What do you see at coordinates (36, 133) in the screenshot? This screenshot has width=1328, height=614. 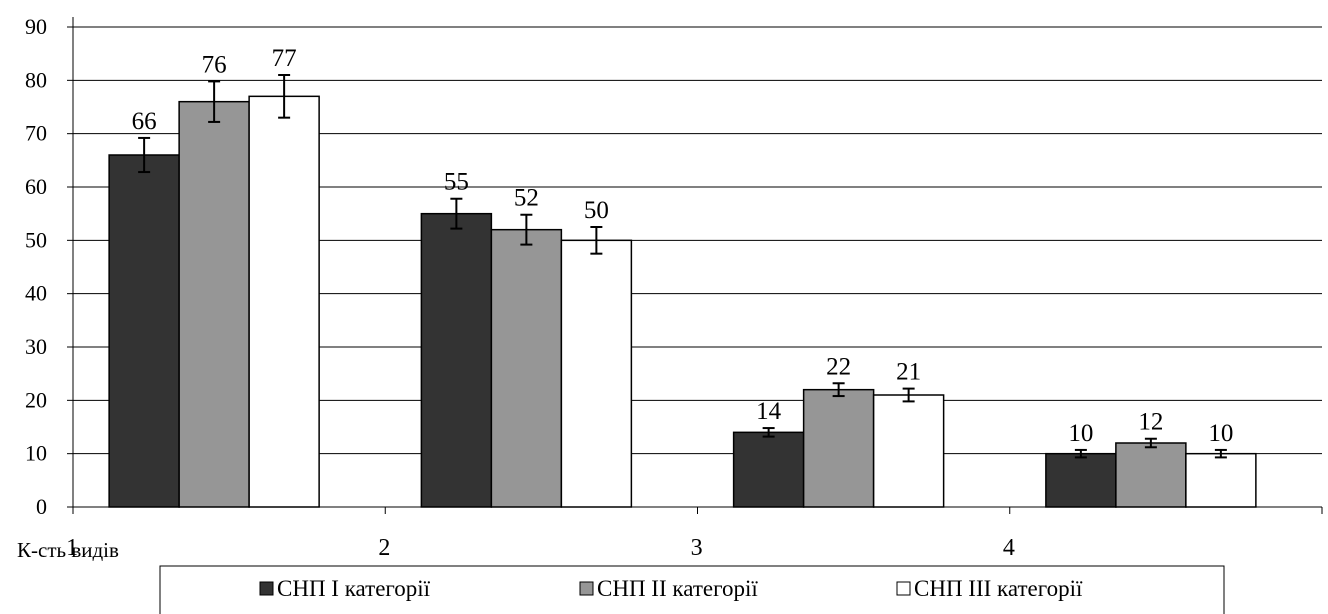 I see `y-tick-label: 70` at bounding box center [36, 133].